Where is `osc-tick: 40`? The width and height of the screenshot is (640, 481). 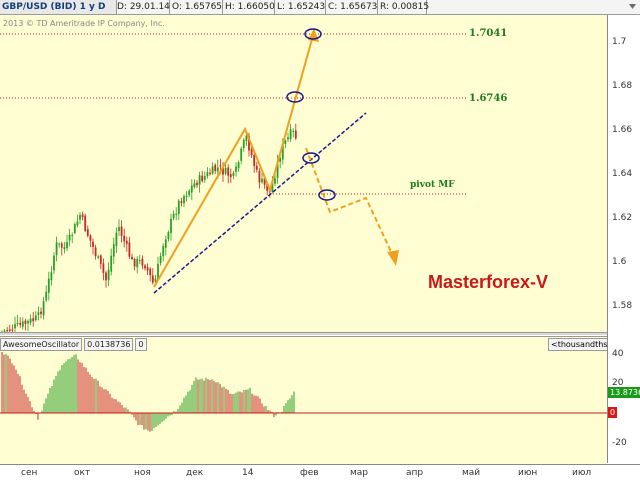
osc-tick: 40 is located at coordinates (617, 354).